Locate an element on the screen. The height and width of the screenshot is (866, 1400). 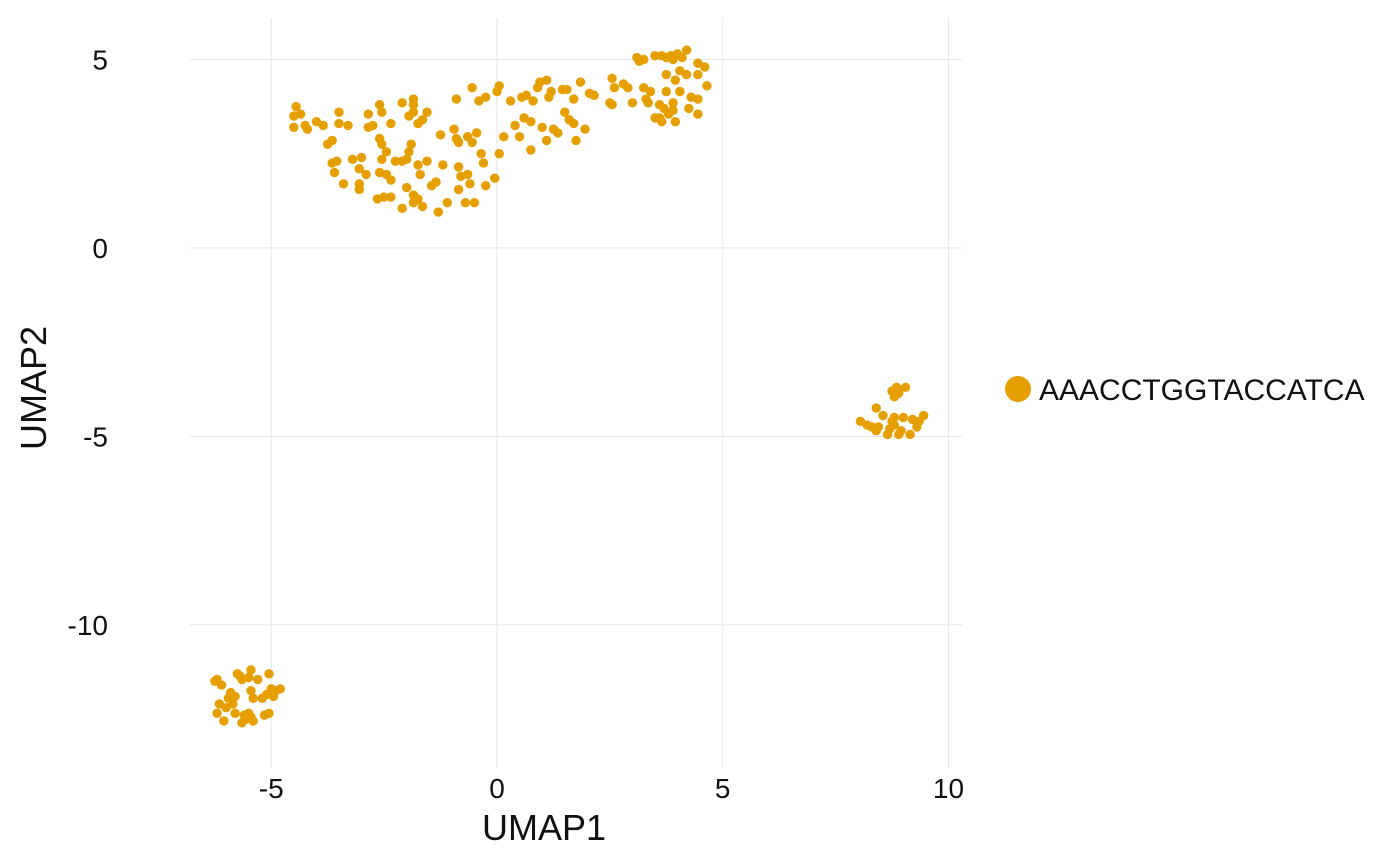
x-axis-title: UMAP1 is located at coordinates (544, 827).